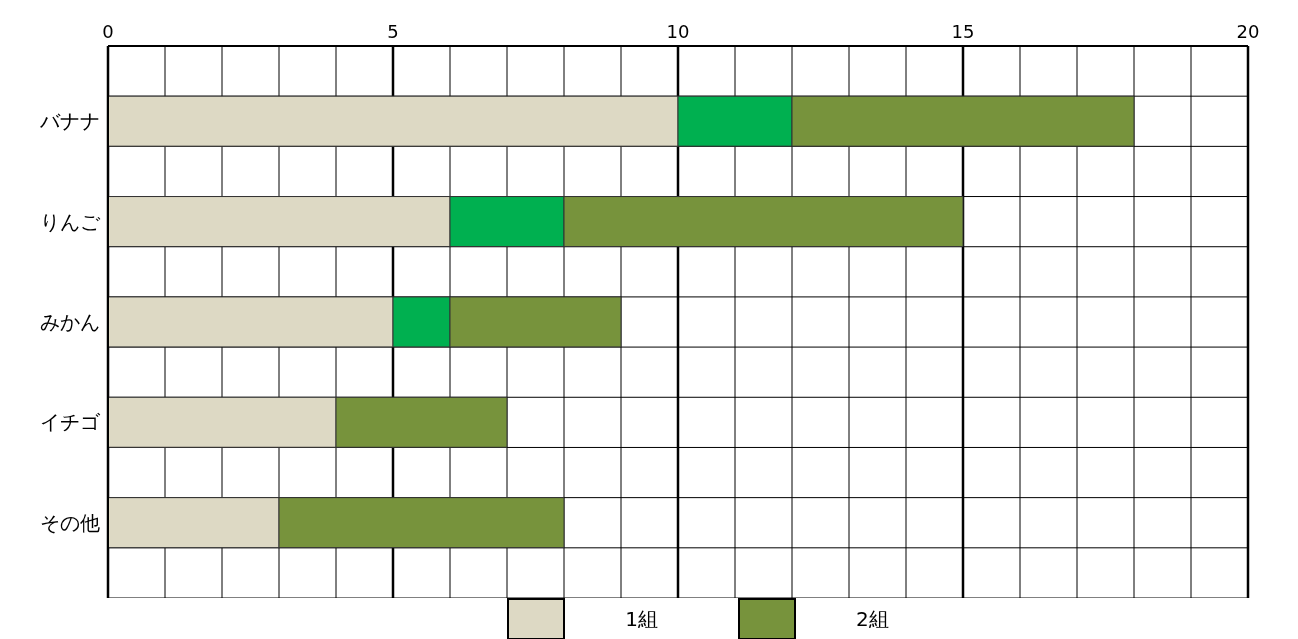 This screenshot has height=639, width=1298. What do you see at coordinates (393, 31) in the screenshot?
I see `x-tick-label: 5` at bounding box center [393, 31].